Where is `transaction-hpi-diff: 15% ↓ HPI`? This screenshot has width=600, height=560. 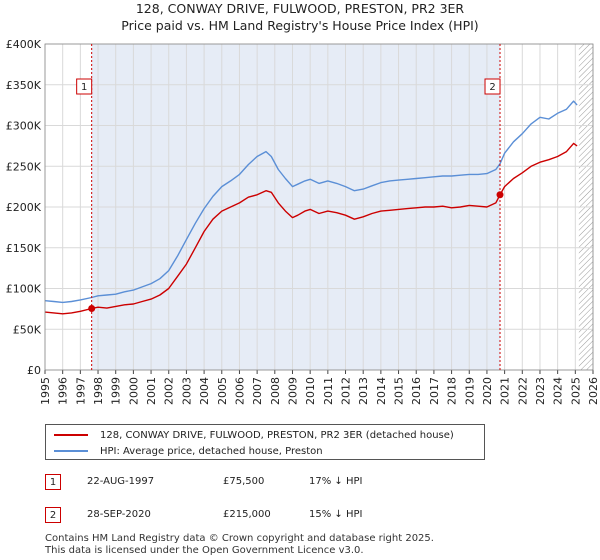 transaction-hpi-diff: 15% ↓ HPI is located at coordinates (336, 514).